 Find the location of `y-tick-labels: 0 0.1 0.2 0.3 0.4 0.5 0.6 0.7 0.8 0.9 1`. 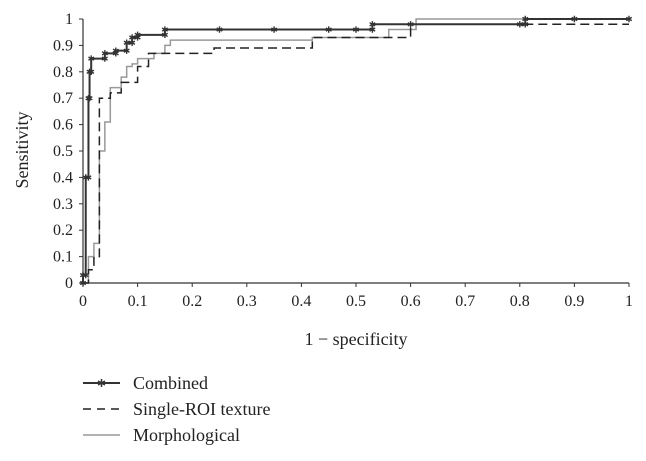

y-tick-labels: 0 0.1 0.2 0.3 0.4 0.5 0.6 0.7 0.8 0.9 1 is located at coordinates (68, 151).